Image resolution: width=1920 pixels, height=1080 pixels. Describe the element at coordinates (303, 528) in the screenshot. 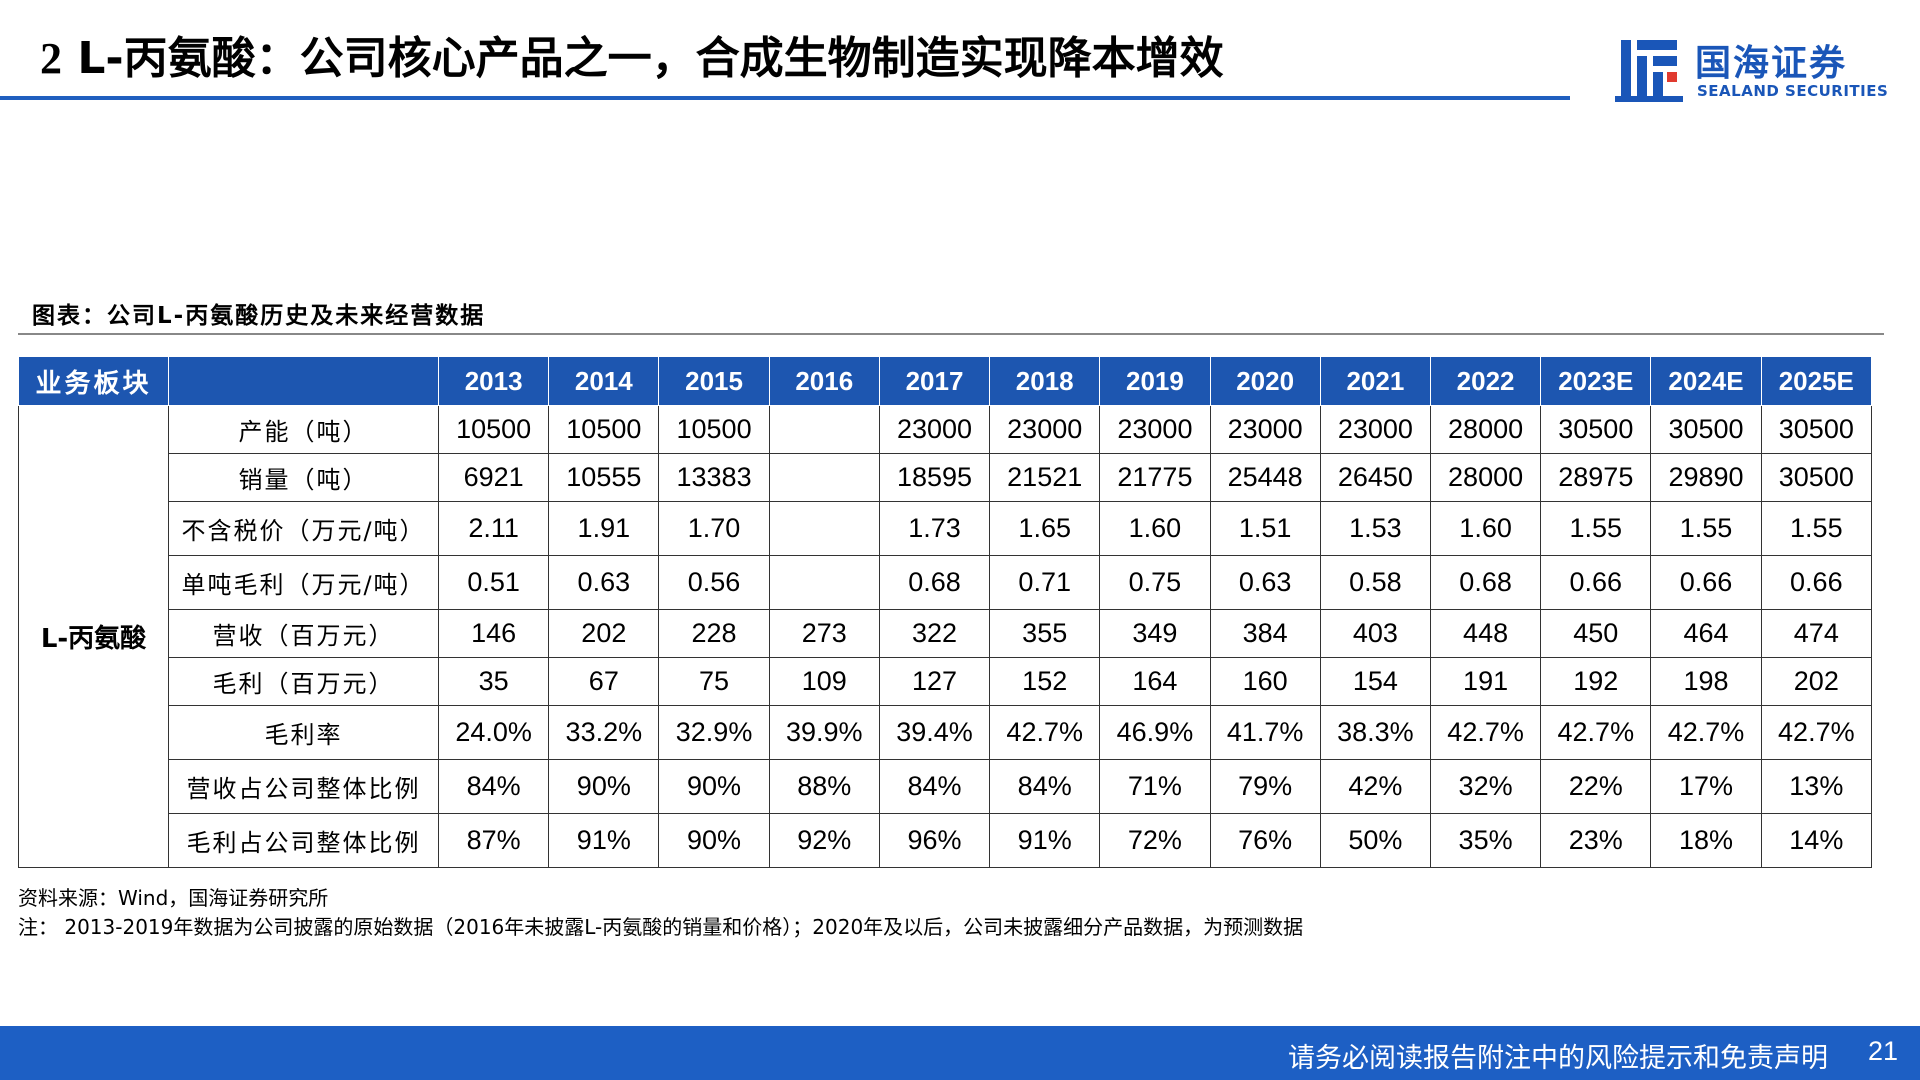

I see `row-label: 不含税价（万元/吨）` at that location.